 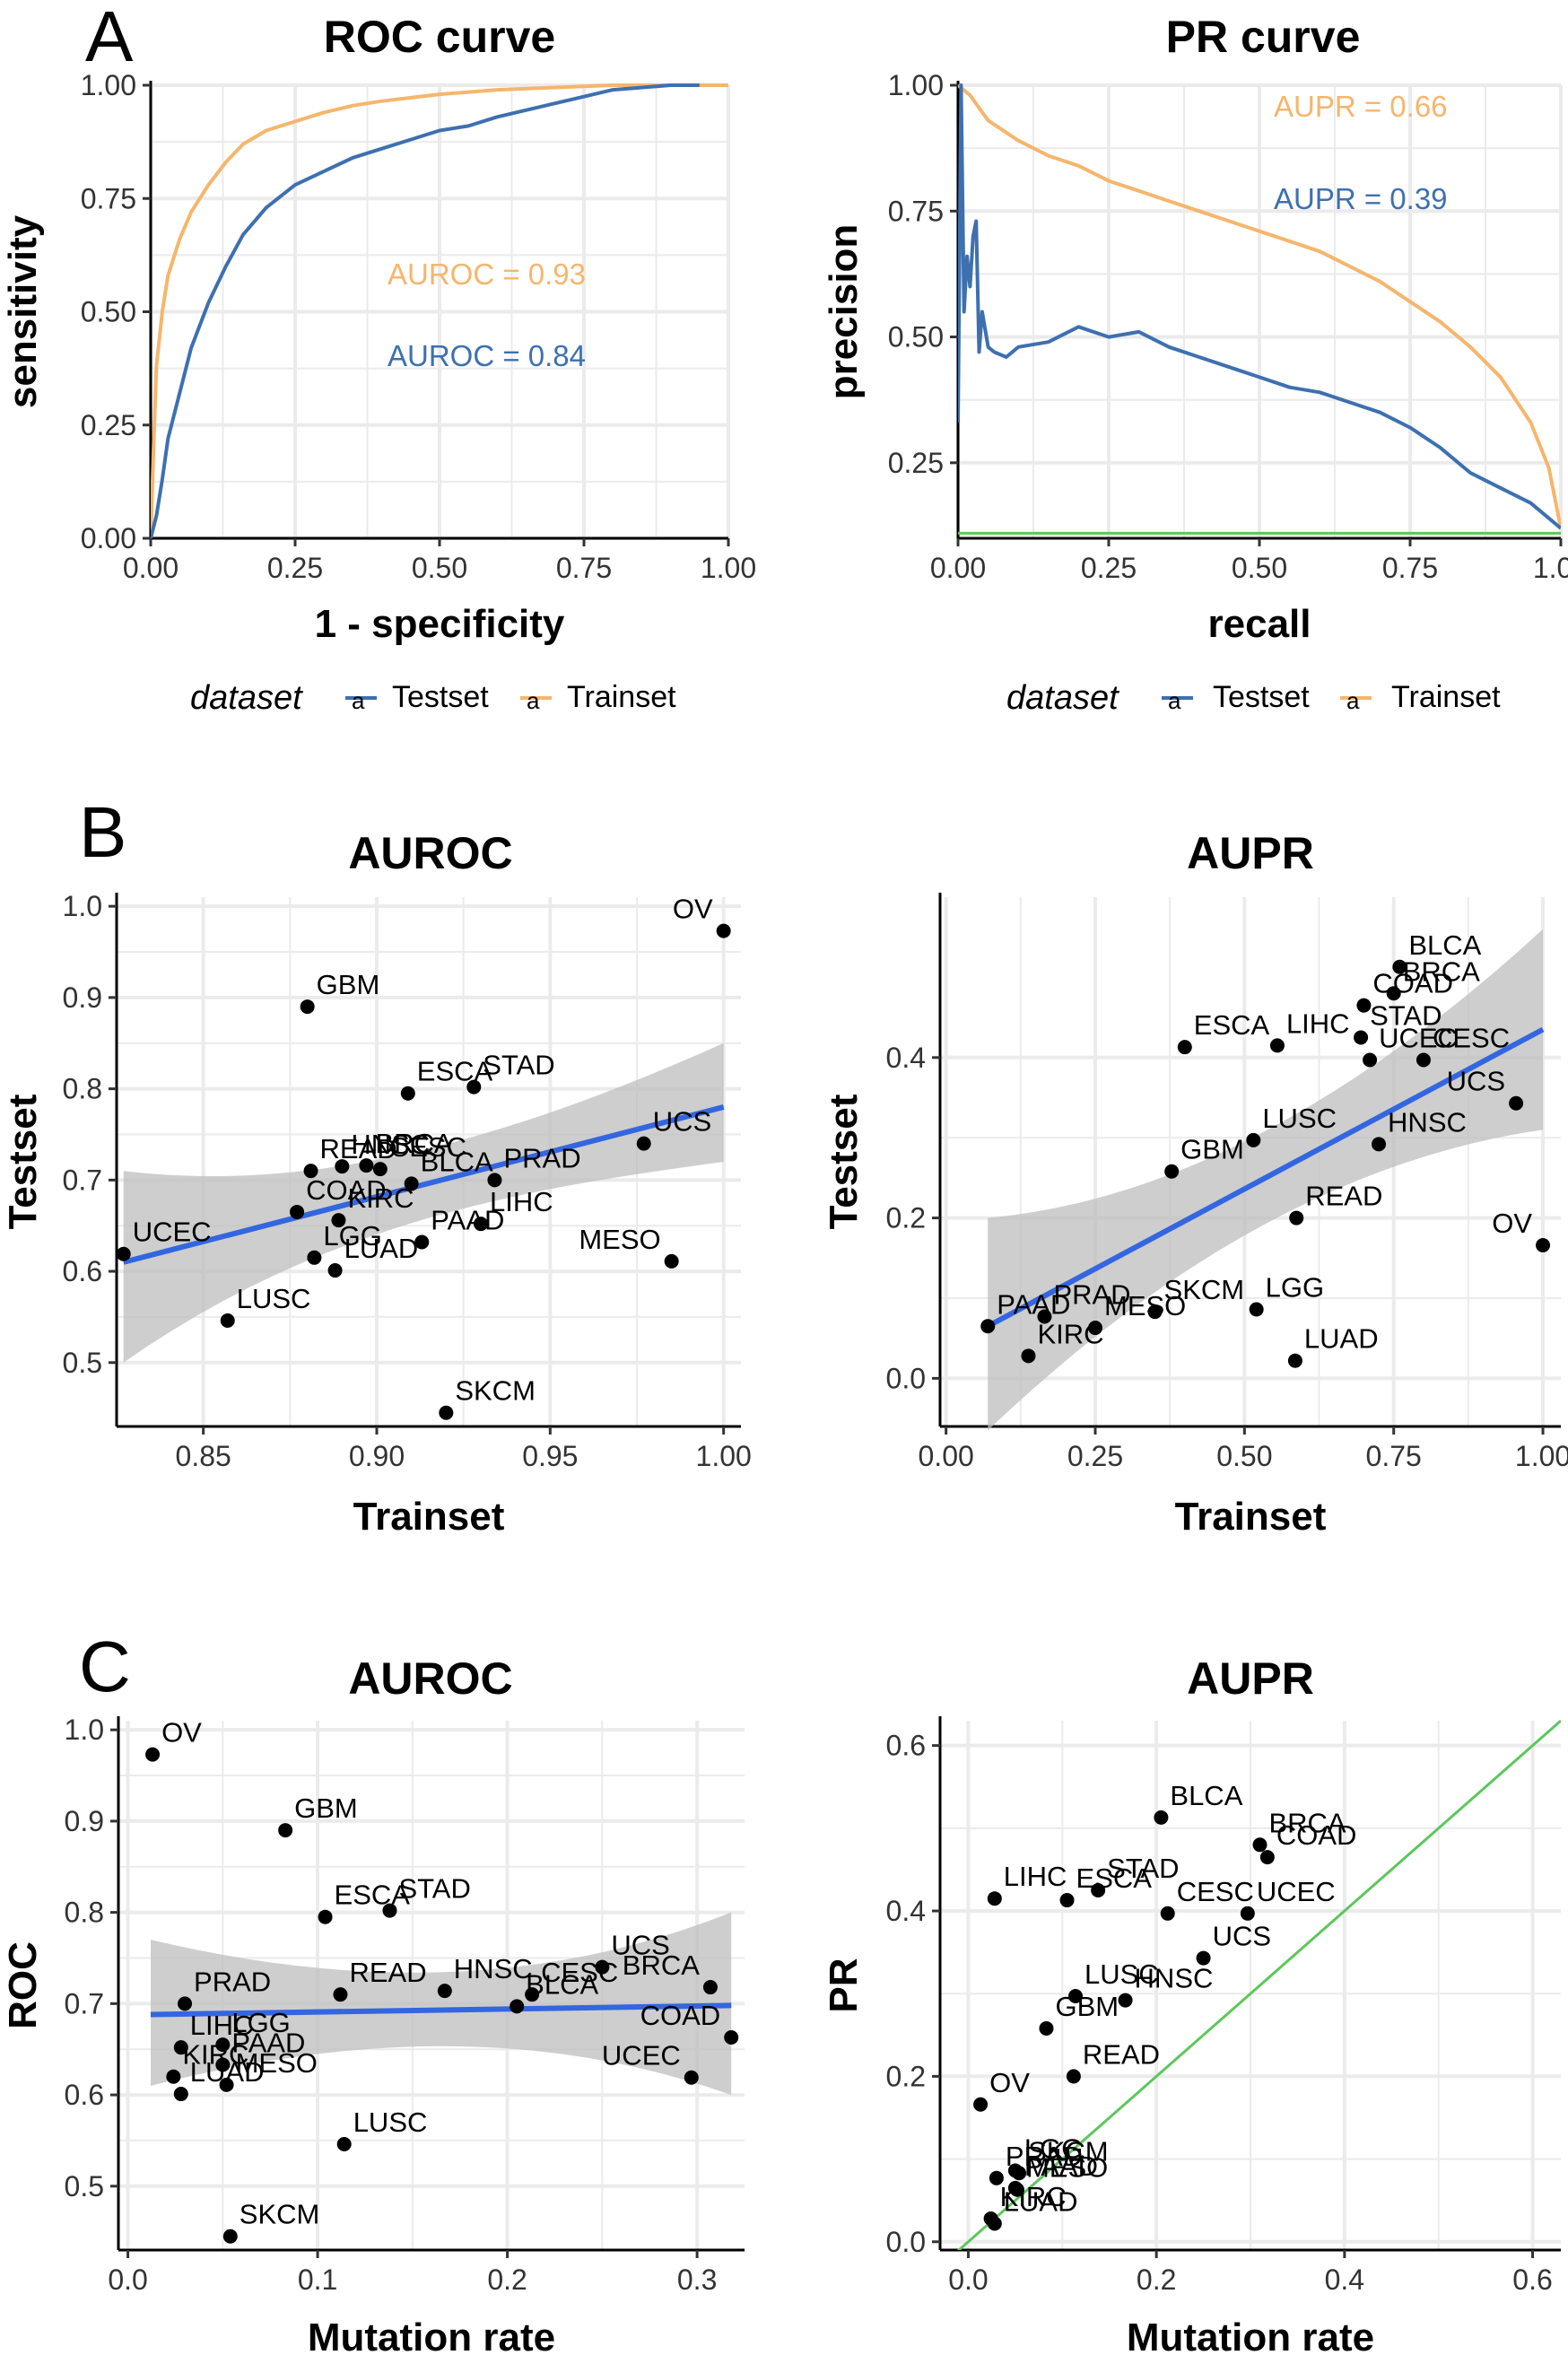 I want to click on point-label-lihc: LIHC, so click(x=521, y=1201).